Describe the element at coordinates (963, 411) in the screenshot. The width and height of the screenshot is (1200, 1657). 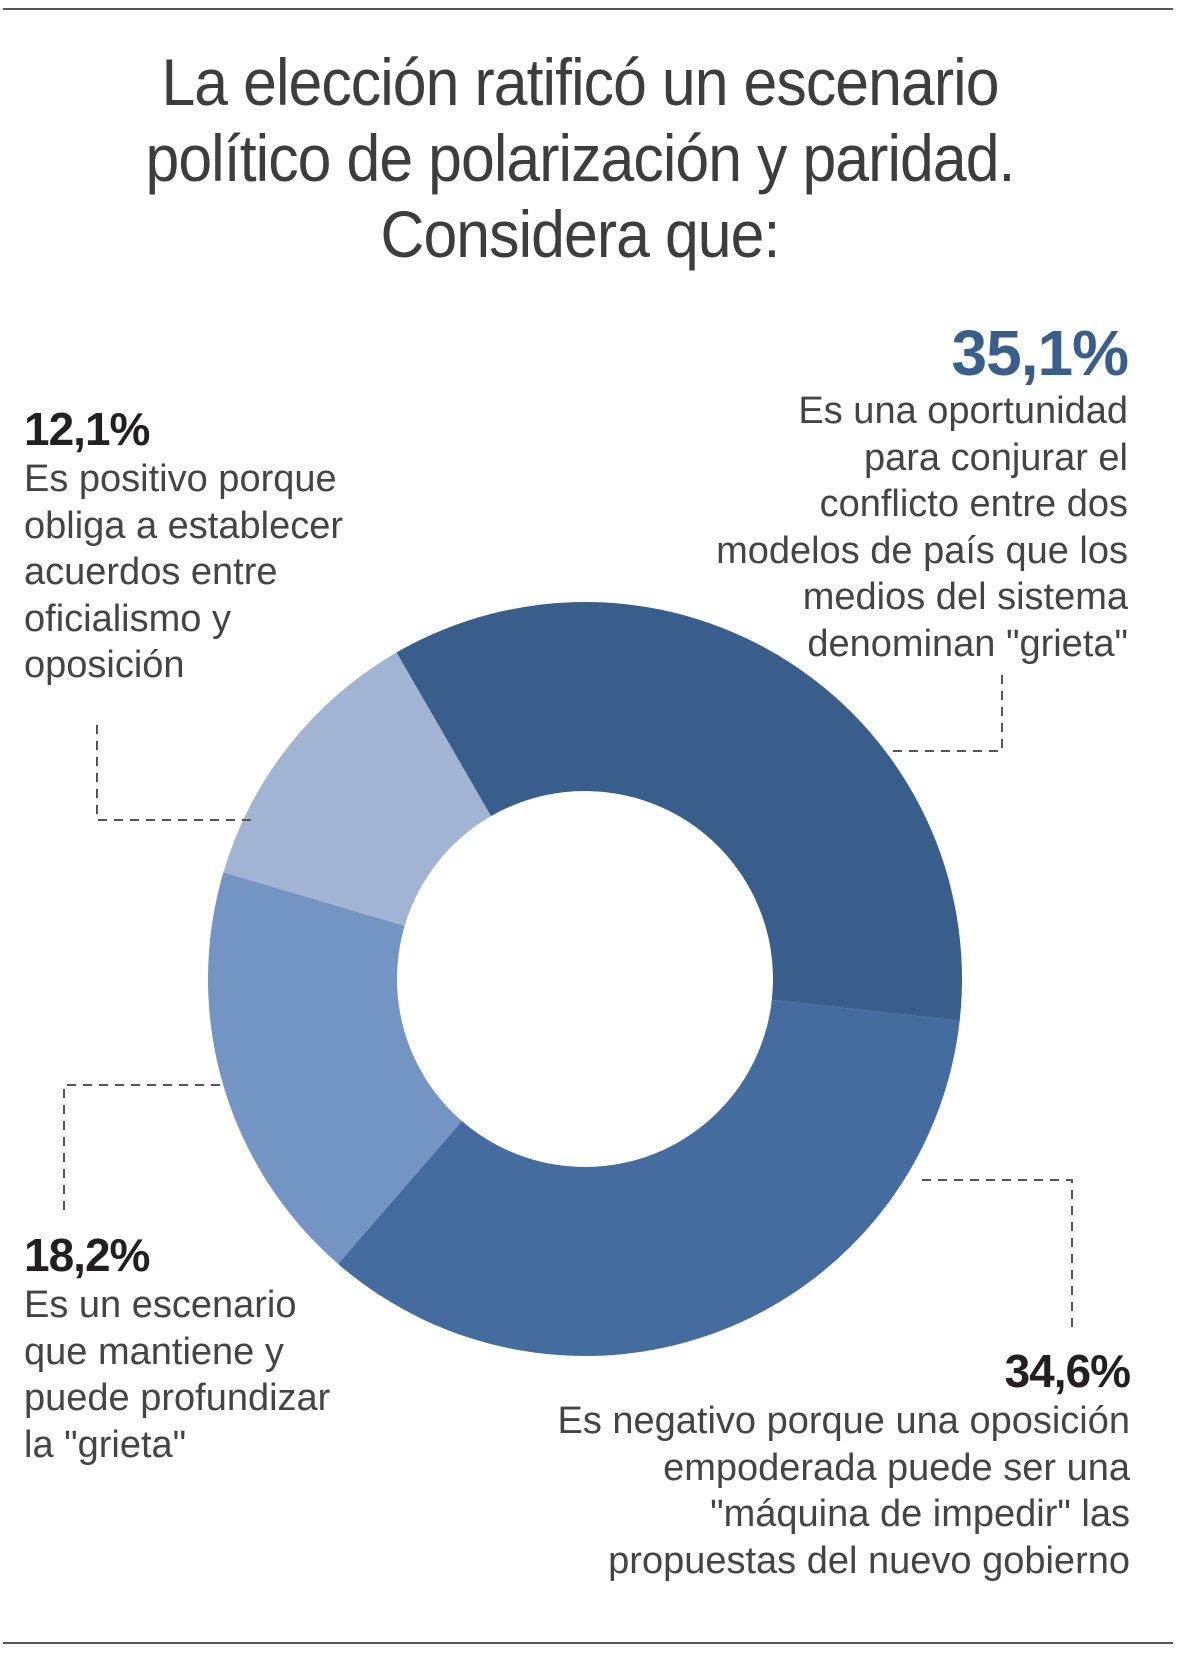
I see `callout-desc-line: Es una oportunidad` at that location.